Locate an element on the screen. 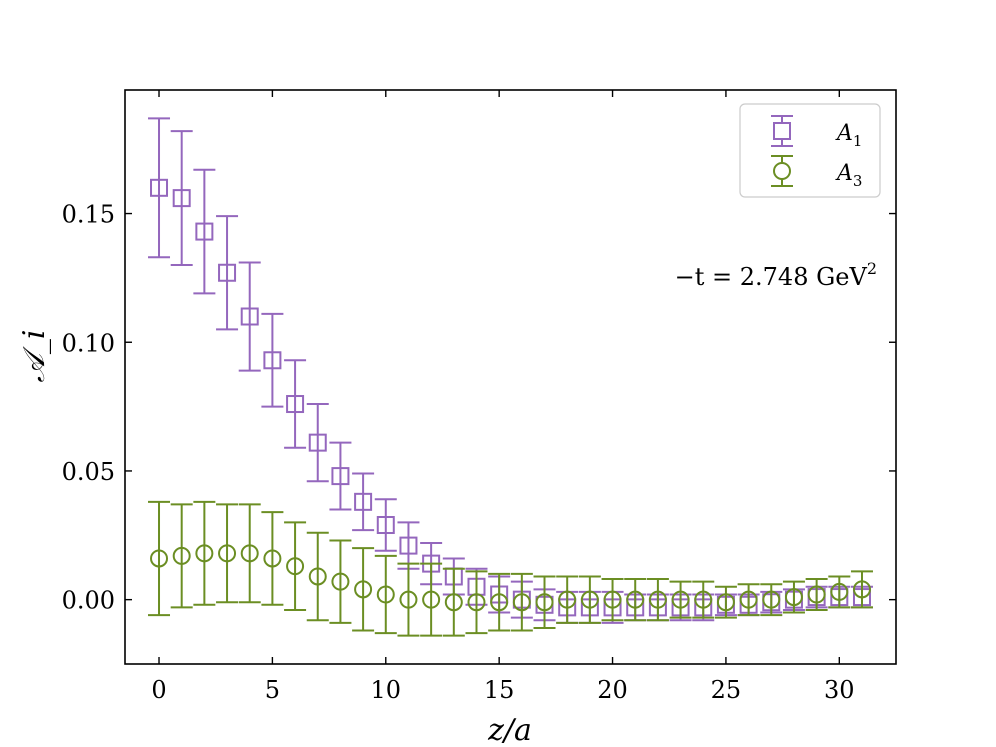  y-tick-label: 0.00 is located at coordinates (88, 601).